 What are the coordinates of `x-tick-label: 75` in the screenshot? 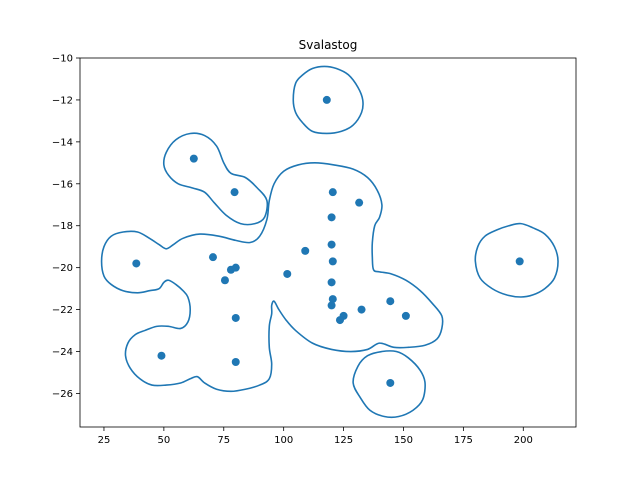 It's located at (223, 440).